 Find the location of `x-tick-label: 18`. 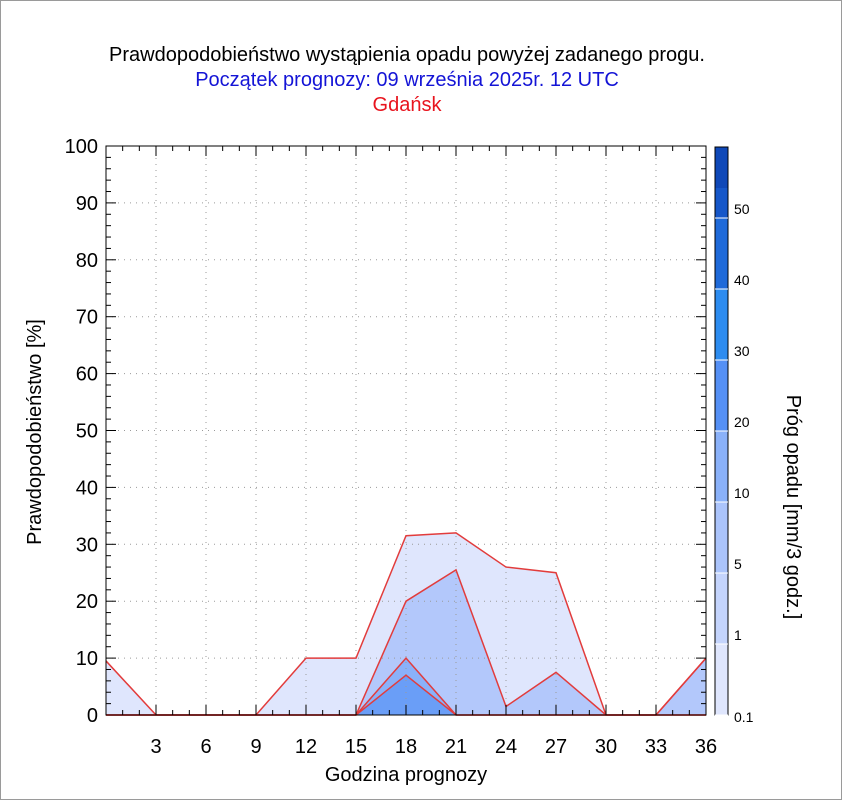

x-tick-label: 18 is located at coordinates (406, 747).